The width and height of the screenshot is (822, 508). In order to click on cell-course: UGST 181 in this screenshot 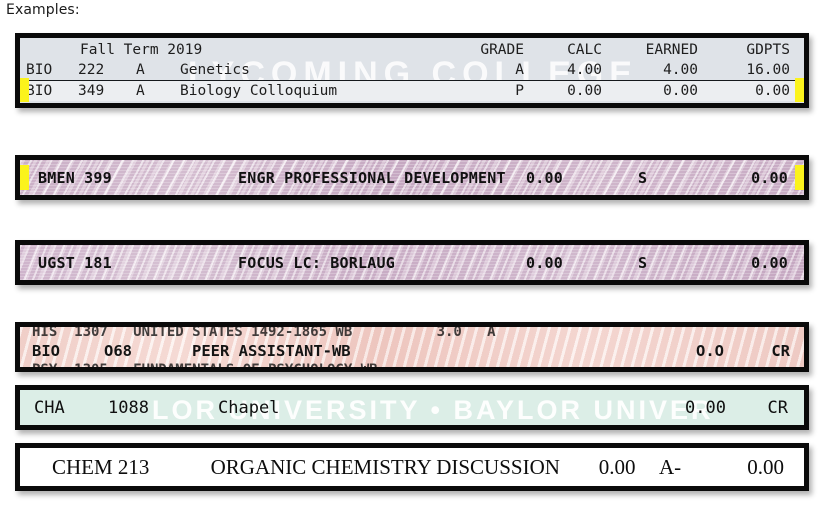, I will do `click(75, 262)`.